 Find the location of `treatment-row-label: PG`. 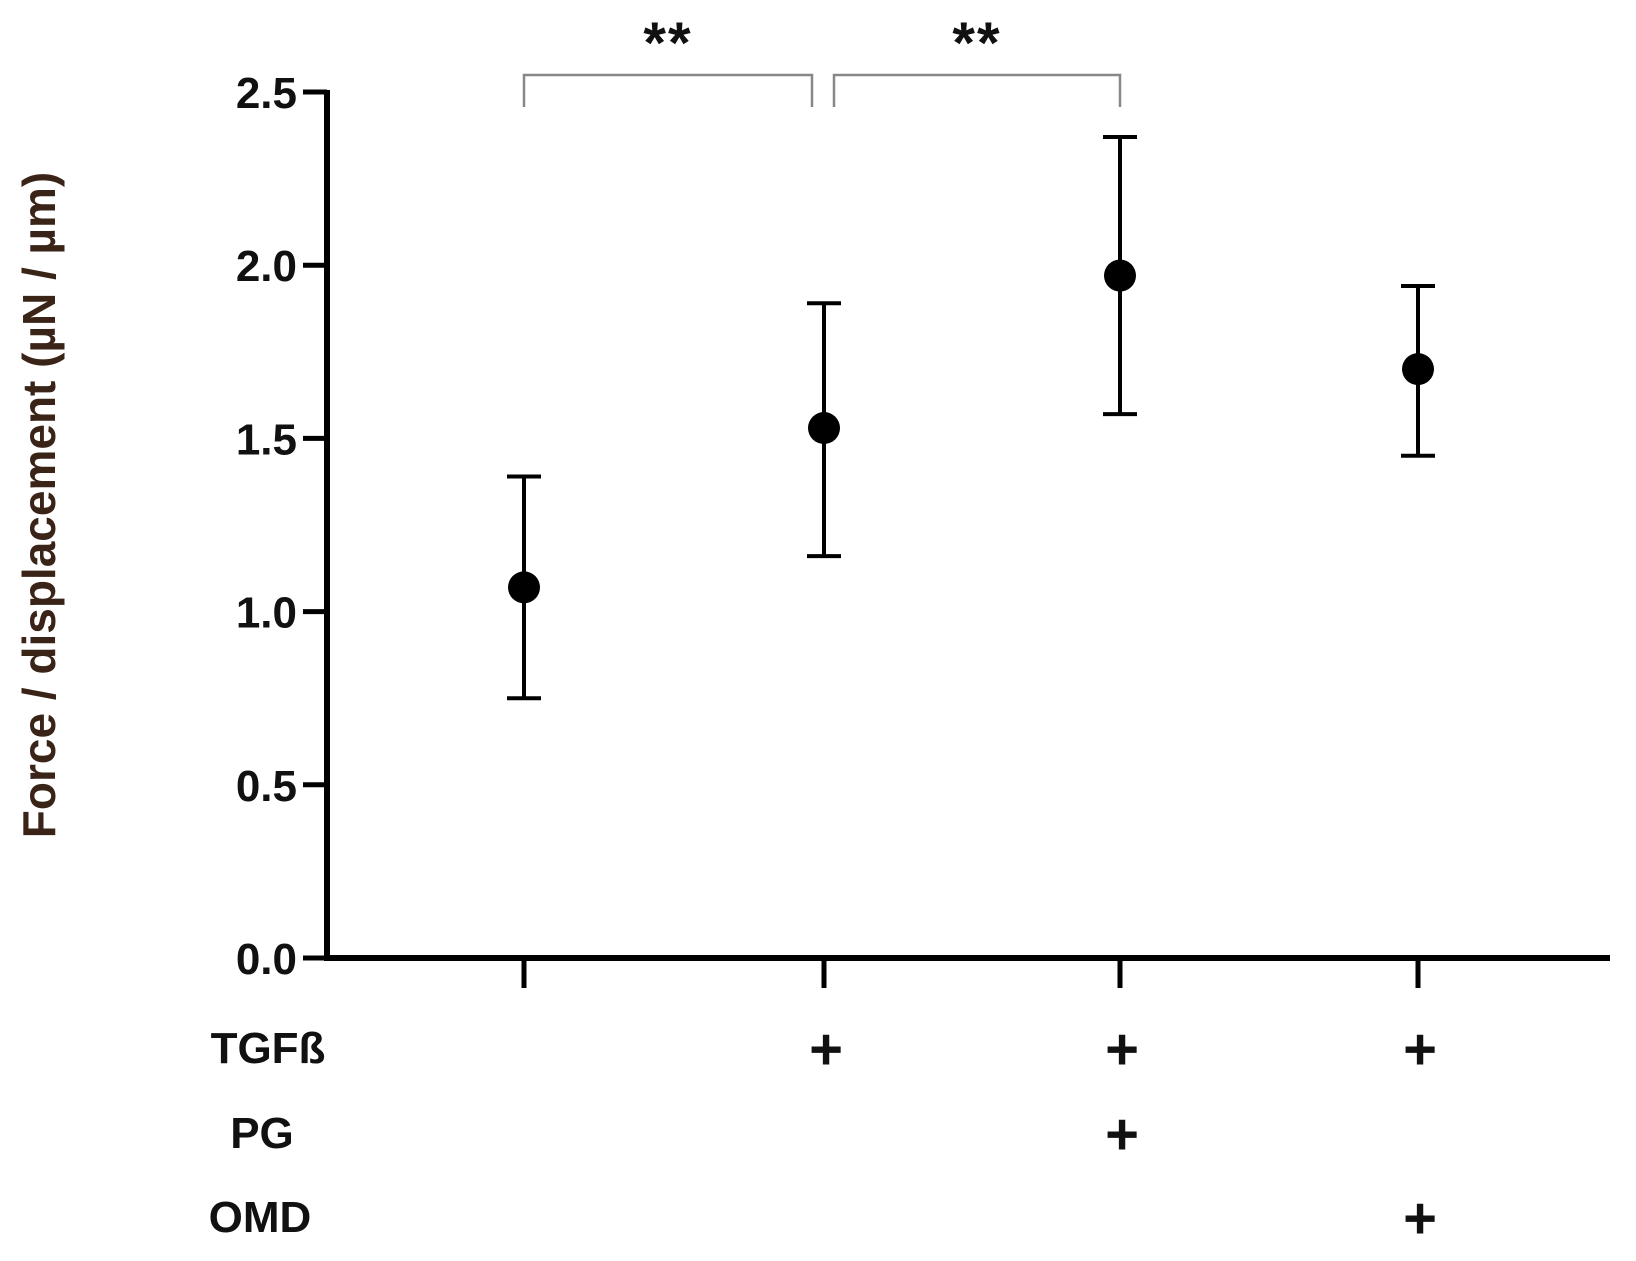

treatment-row-label: PG is located at coordinates (262, 1133).